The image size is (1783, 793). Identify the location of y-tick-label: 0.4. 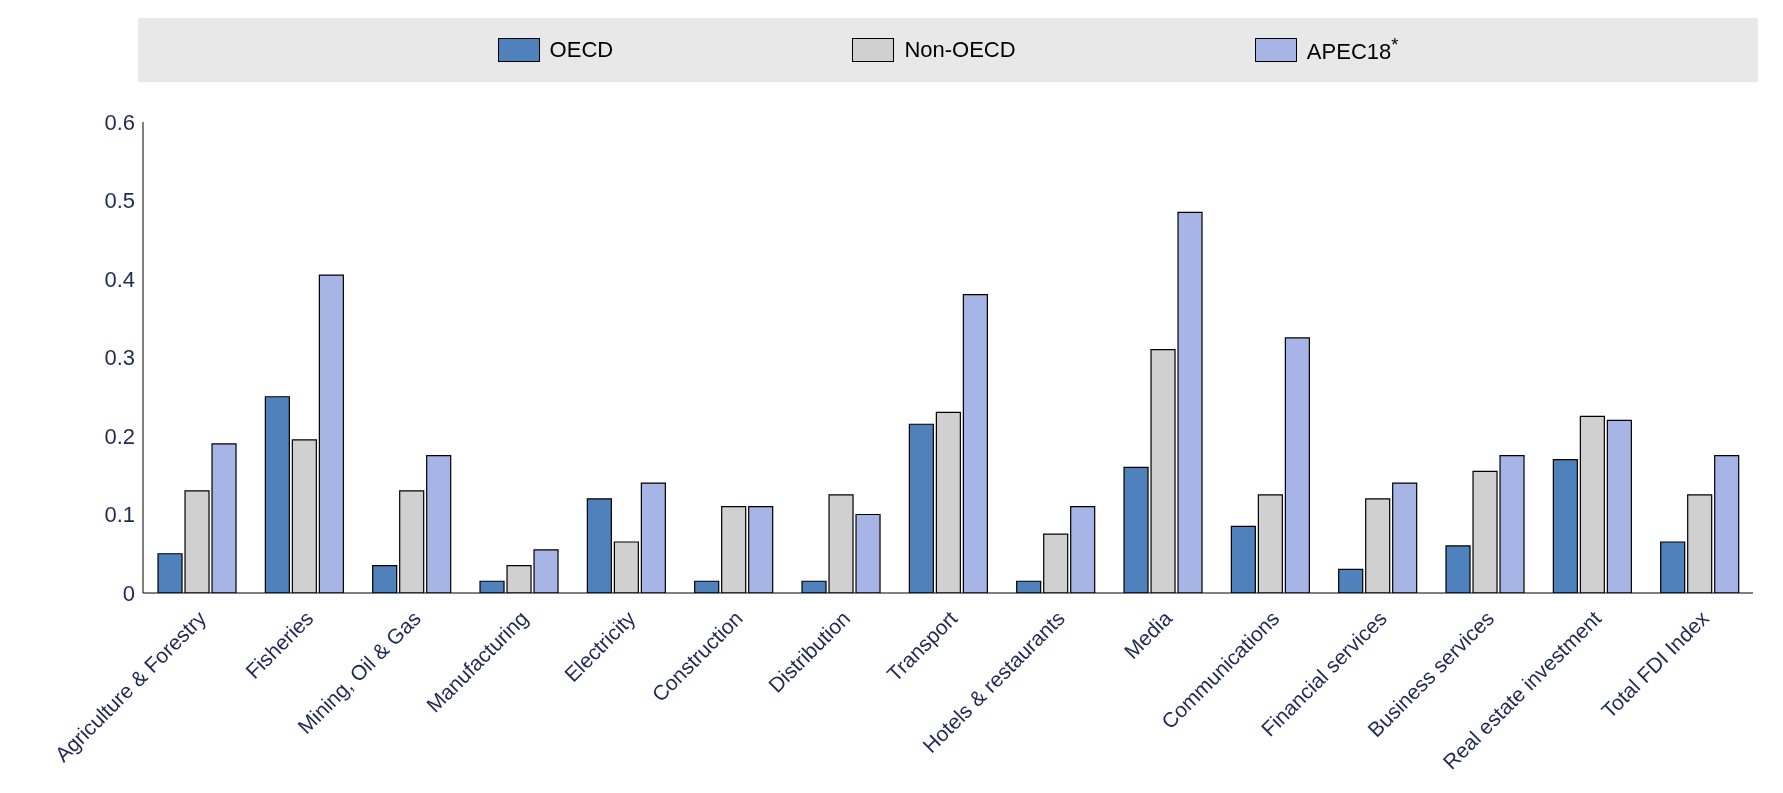
(119, 279).